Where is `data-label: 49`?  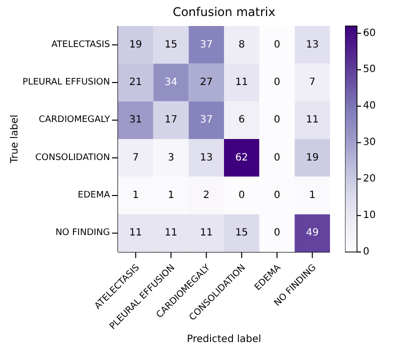
data-label: 49 is located at coordinates (312, 233).